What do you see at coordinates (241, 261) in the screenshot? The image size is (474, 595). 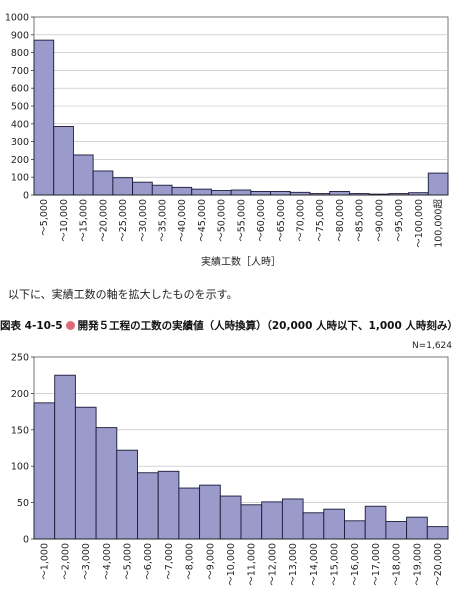 I see `x-axis-title: 実績工数［人時］` at bounding box center [241, 261].